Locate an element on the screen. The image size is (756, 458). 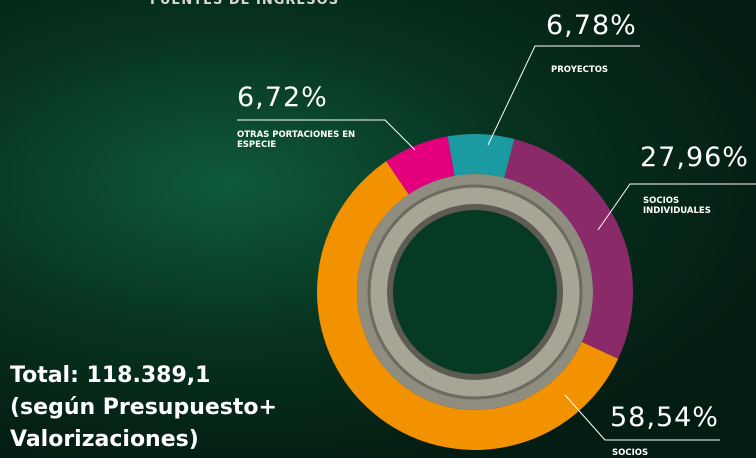
value-label: 6,78% is located at coordinates (591, 25).